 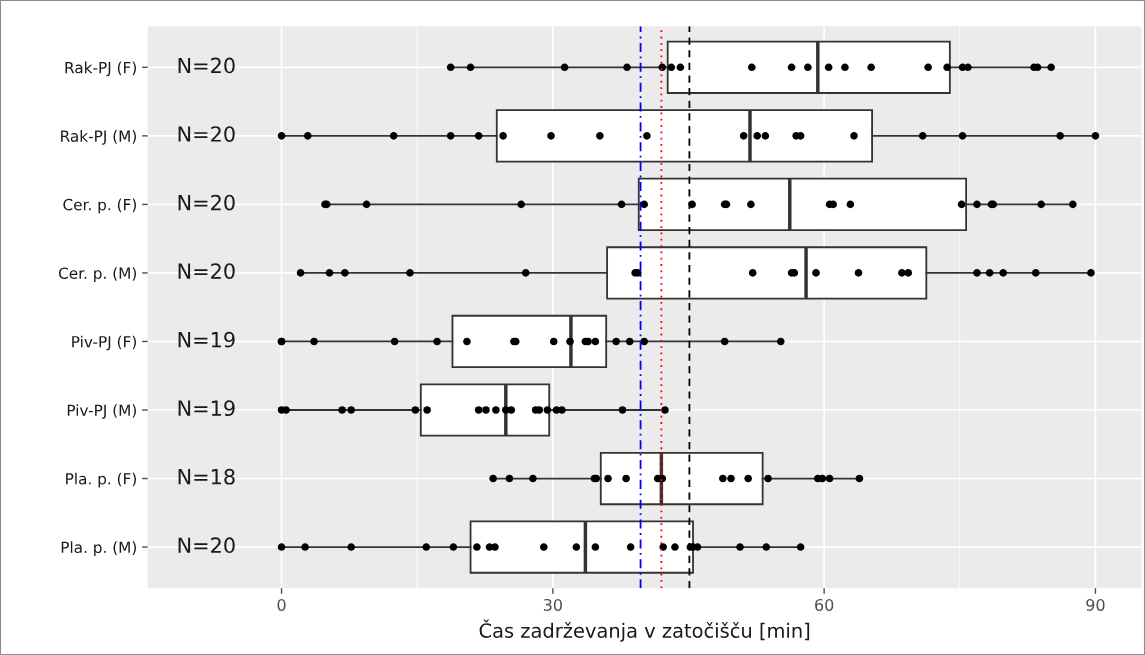 What do you see at coordinates (98, 549) in the screenshot?
I see `y-tick-label: Pla. p. (M)` at bounding box center [98, 549].